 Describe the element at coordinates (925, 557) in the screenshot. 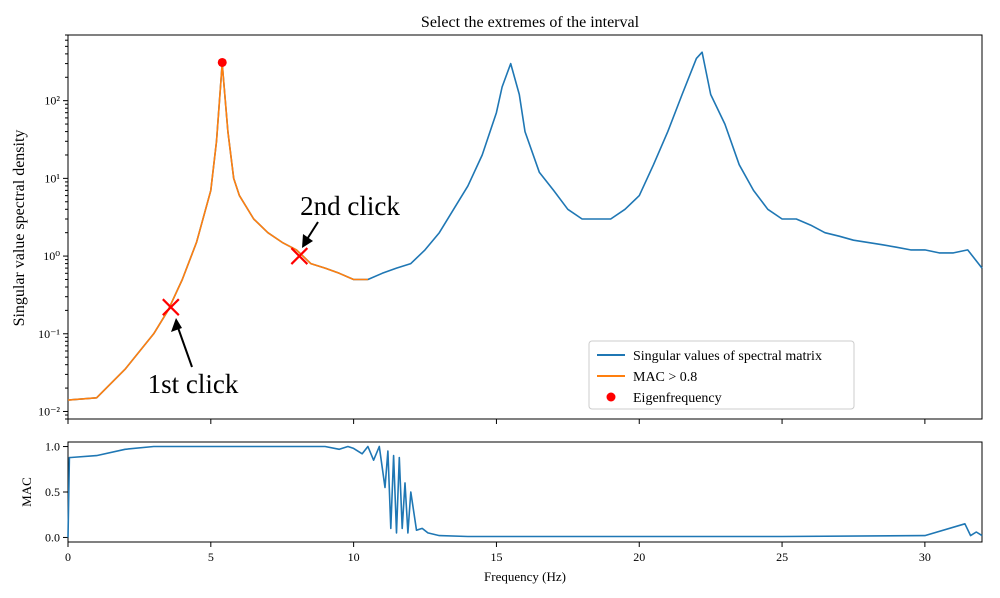

I see `bottom-x-tick-label: 30` at that location.